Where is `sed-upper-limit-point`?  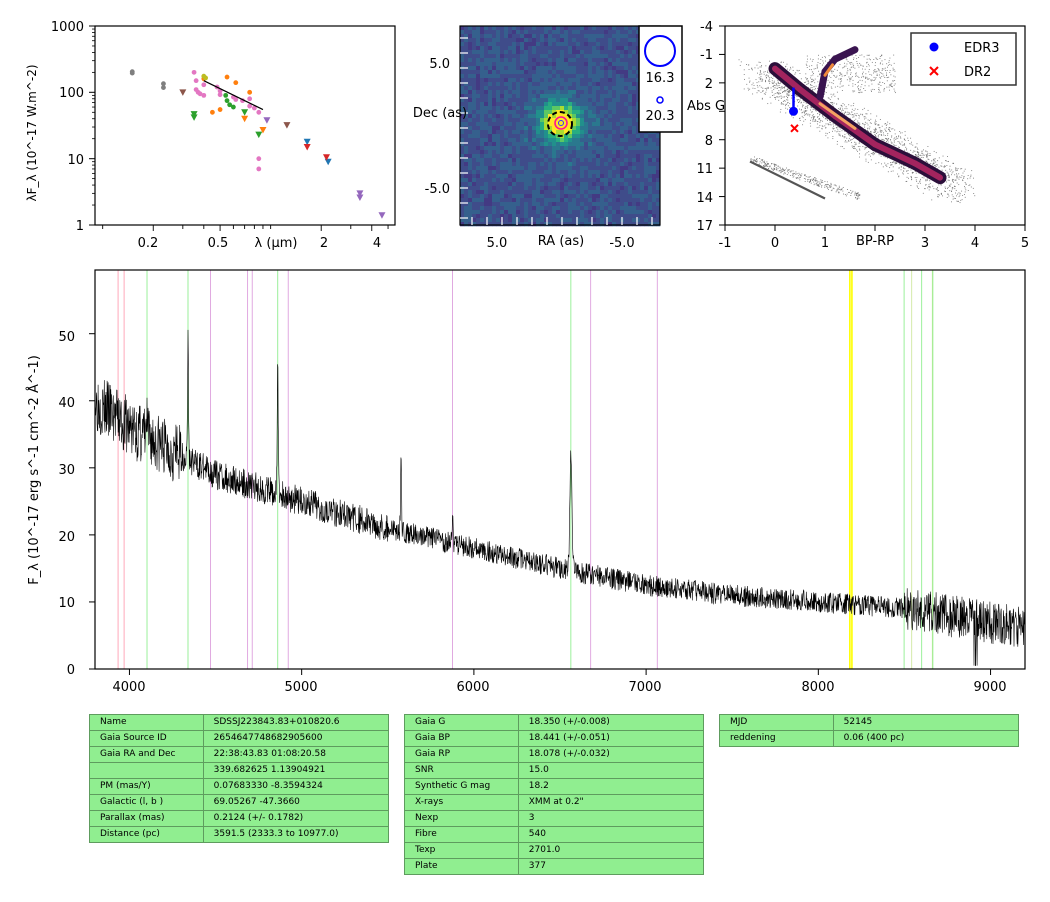
sed-upper-limit-point is located at coordinates (382, 215).